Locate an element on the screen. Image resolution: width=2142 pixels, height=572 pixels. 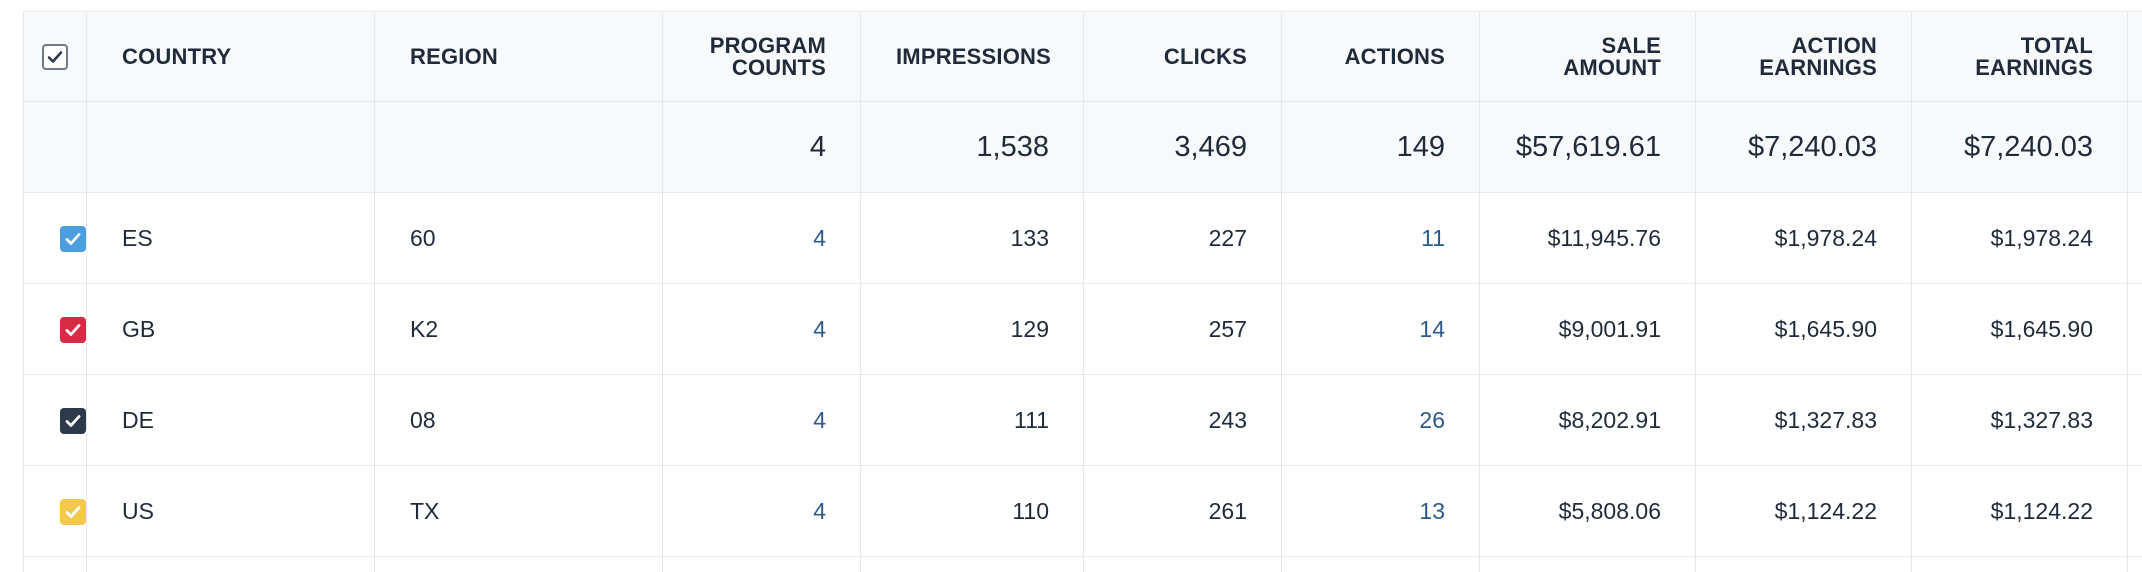
select-all-cell is located at coordinates (55, 56).